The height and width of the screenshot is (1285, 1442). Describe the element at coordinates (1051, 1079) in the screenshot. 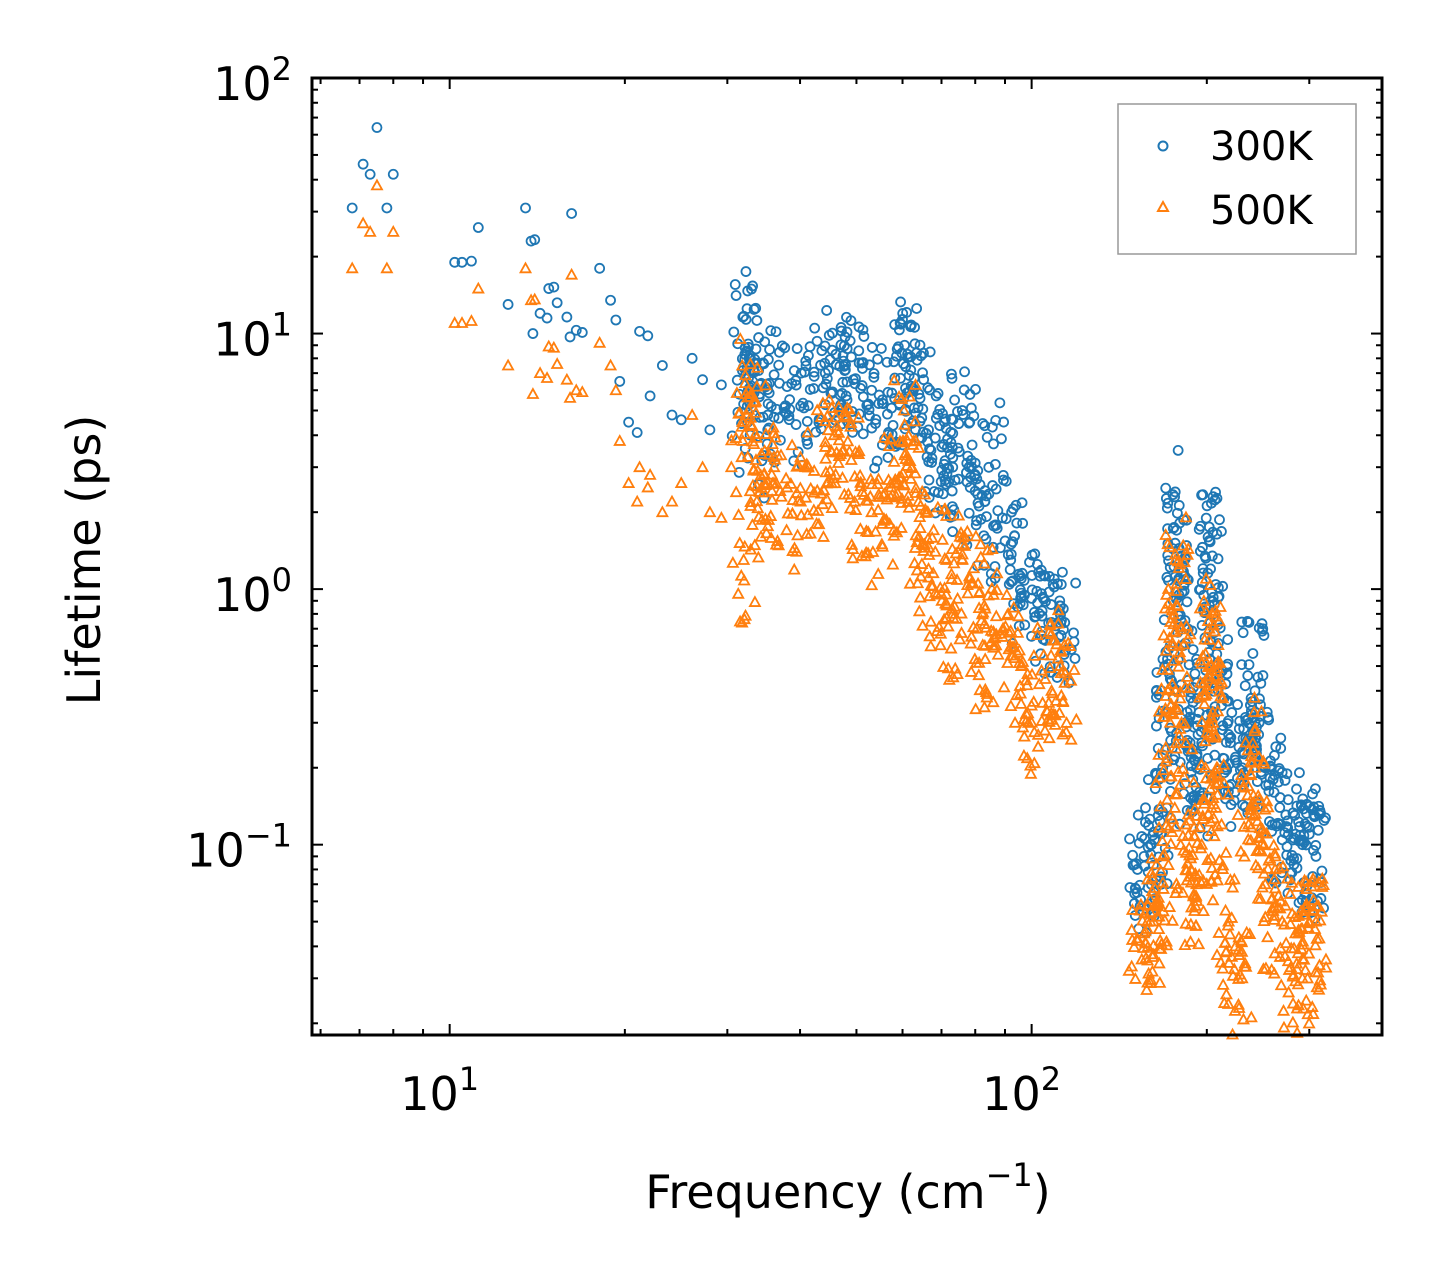

I see `x-tick-label-exponent: 2` at that location.